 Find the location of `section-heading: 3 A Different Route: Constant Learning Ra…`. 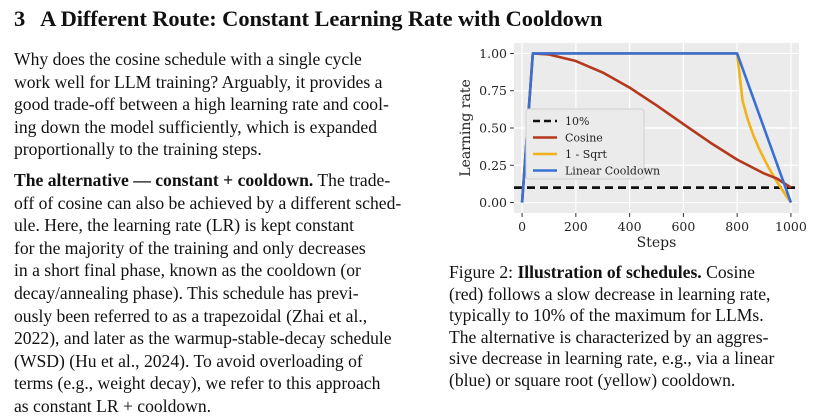

section-heading: 3 A Different Route: Constant Learning Ra… is located at coordinates (308, 19).